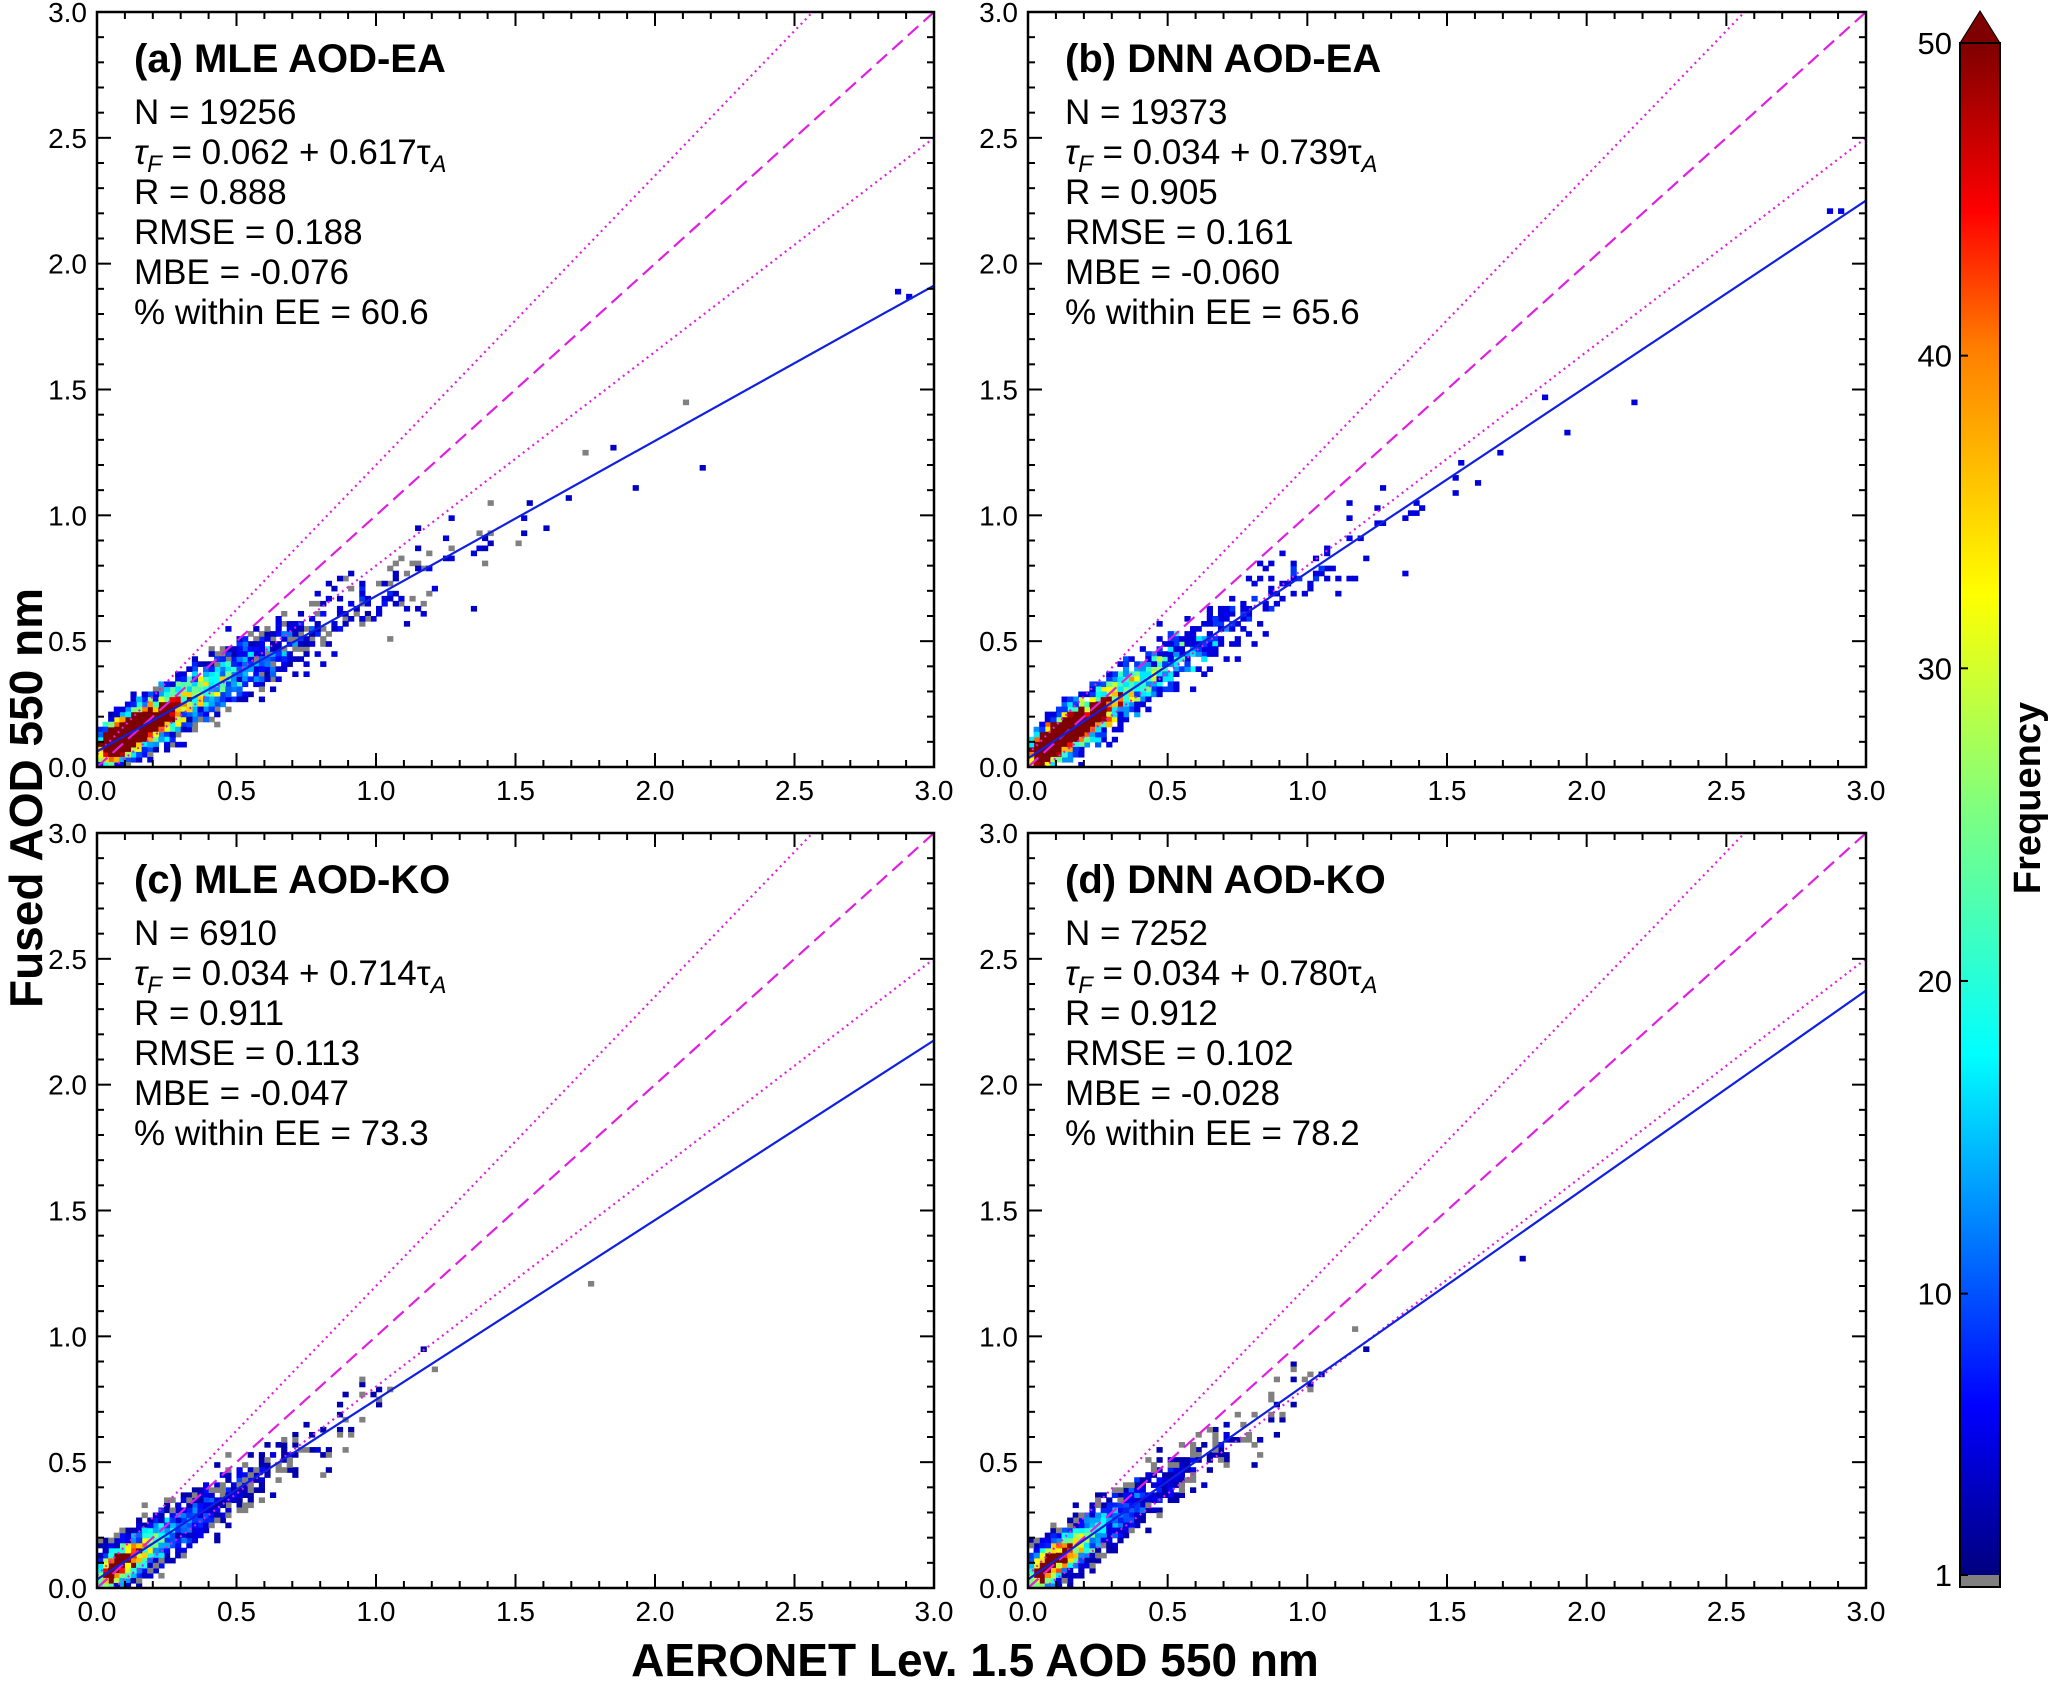 This screenshot has width=2067, height=1684. Describe the element at coordinates (67, 1336) in the screenshot. I see `y-tick-label: 1.0` at that location.